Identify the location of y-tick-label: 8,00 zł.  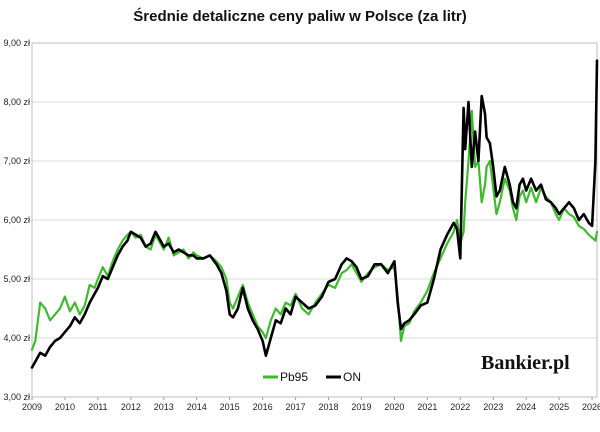
(16, 102).